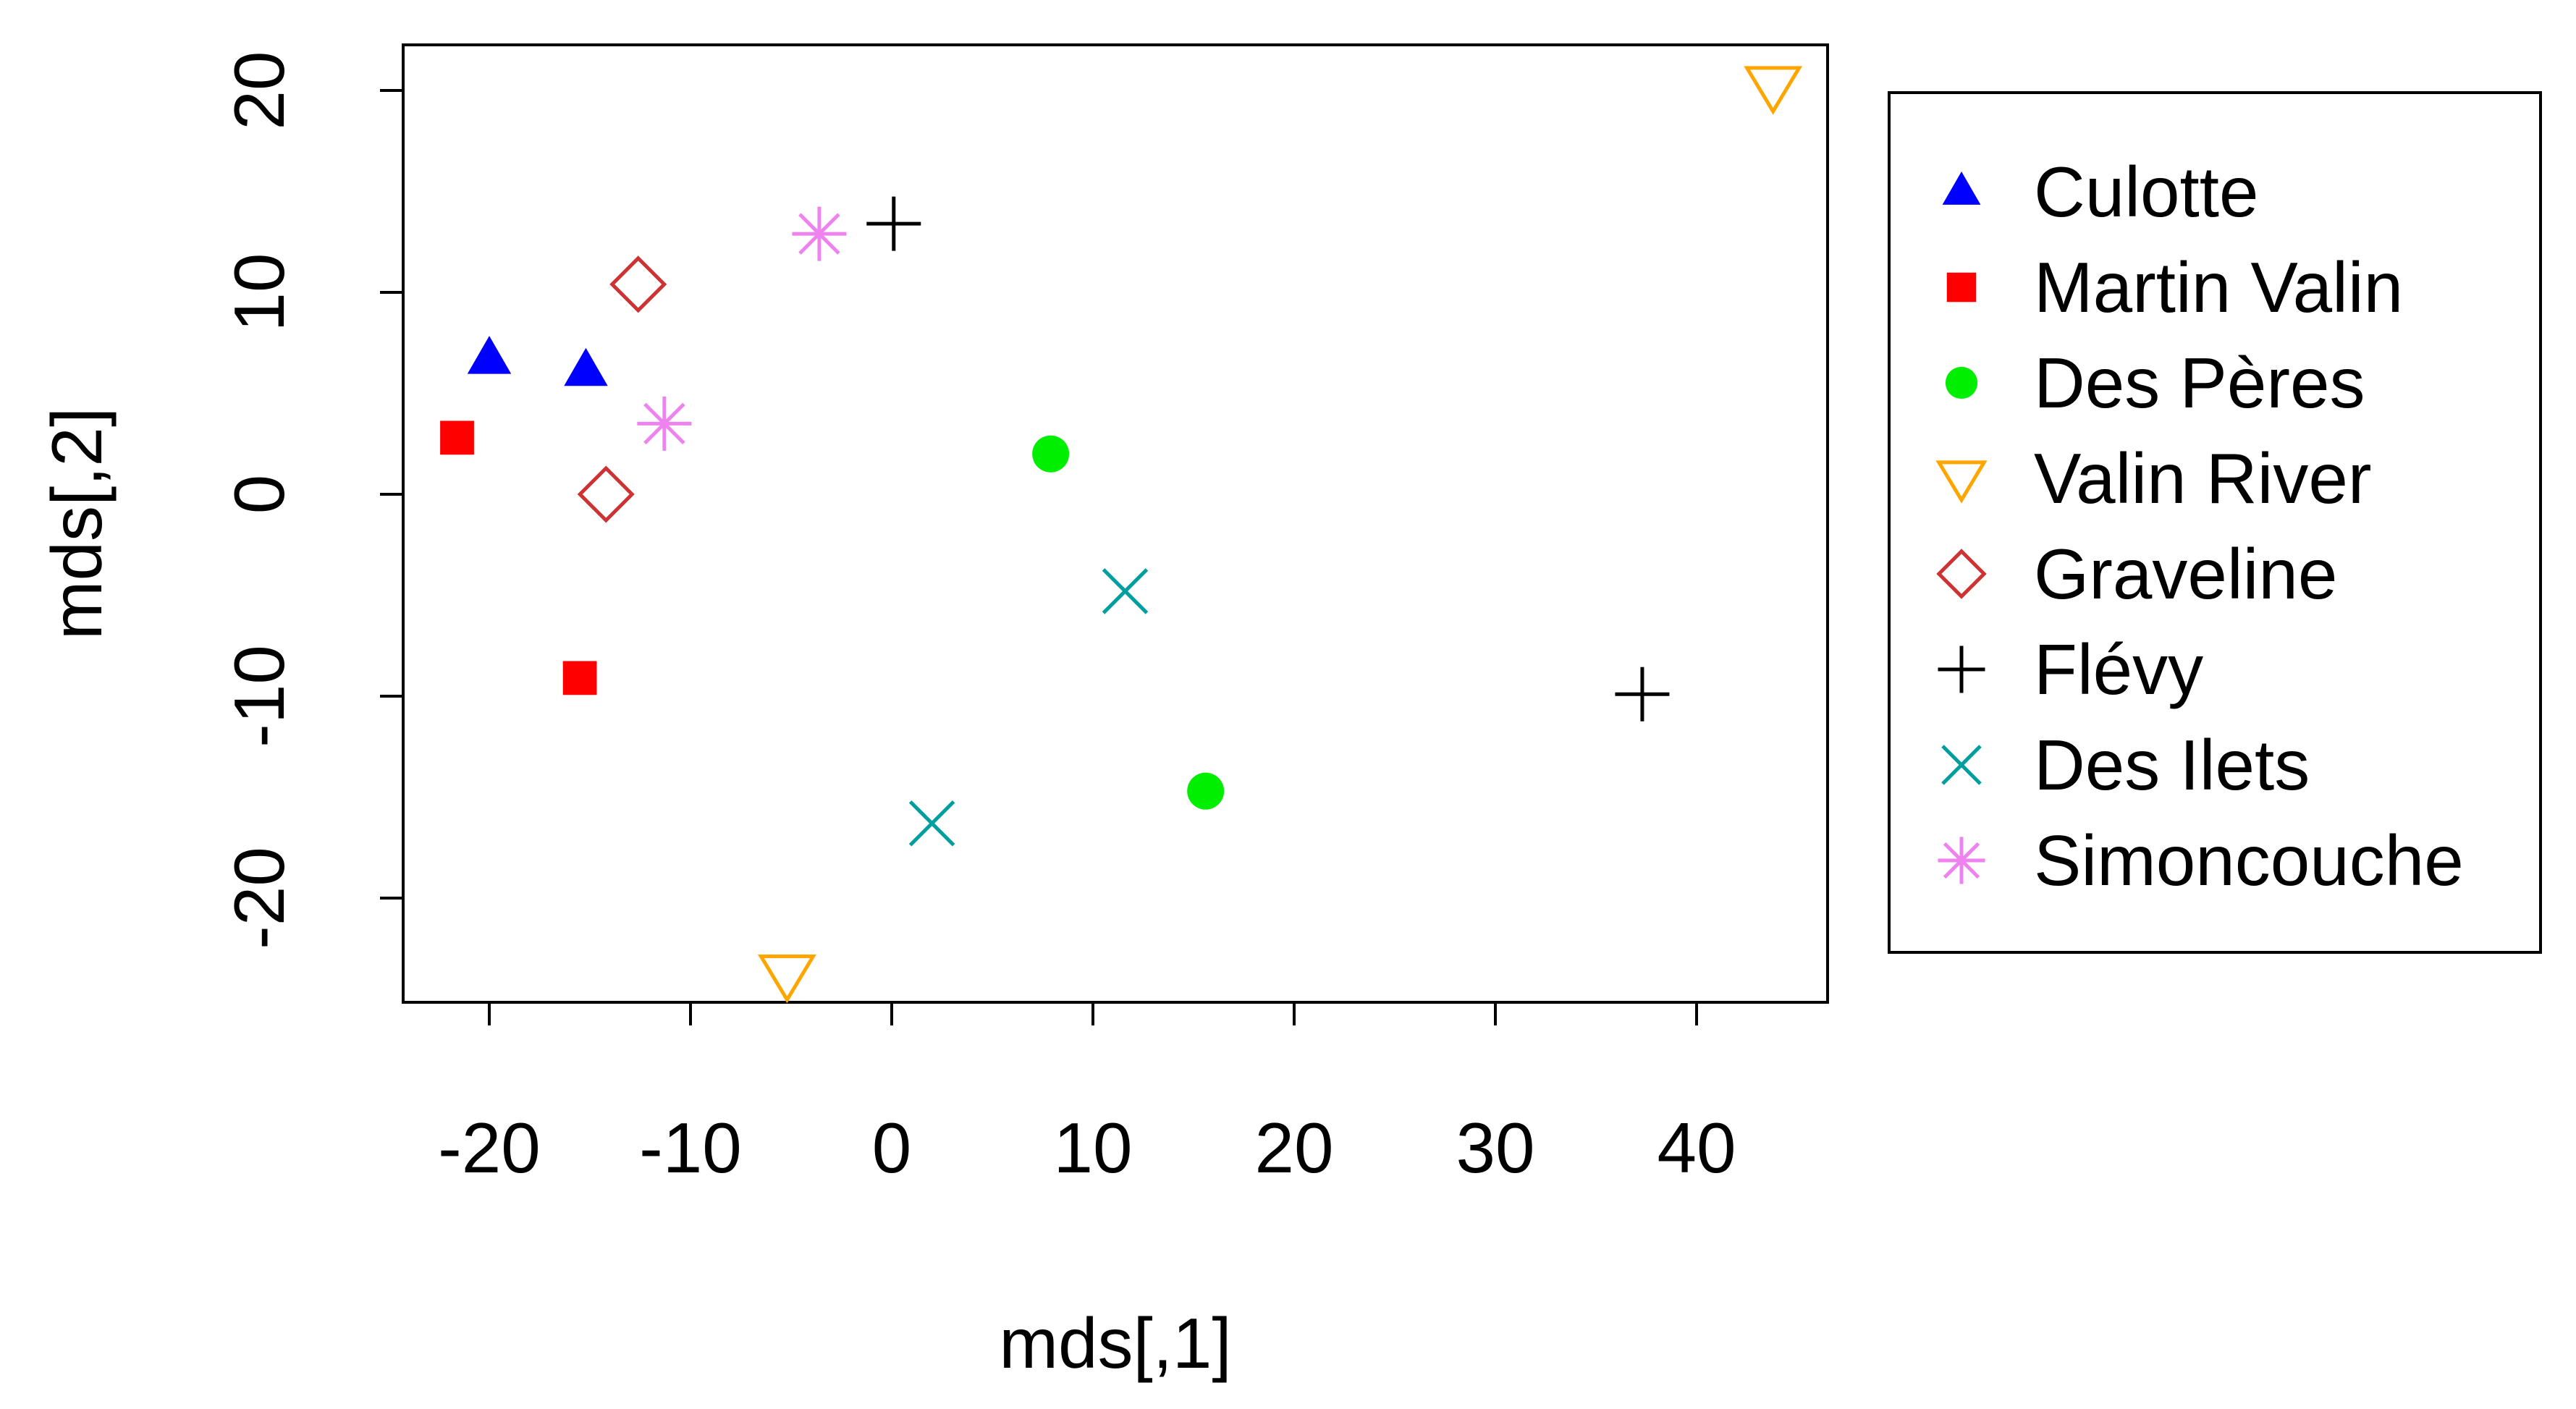 This screenshot has width=2576, height=1409. I want to click on legend-marker-martin-valin, so click(1962, 287).